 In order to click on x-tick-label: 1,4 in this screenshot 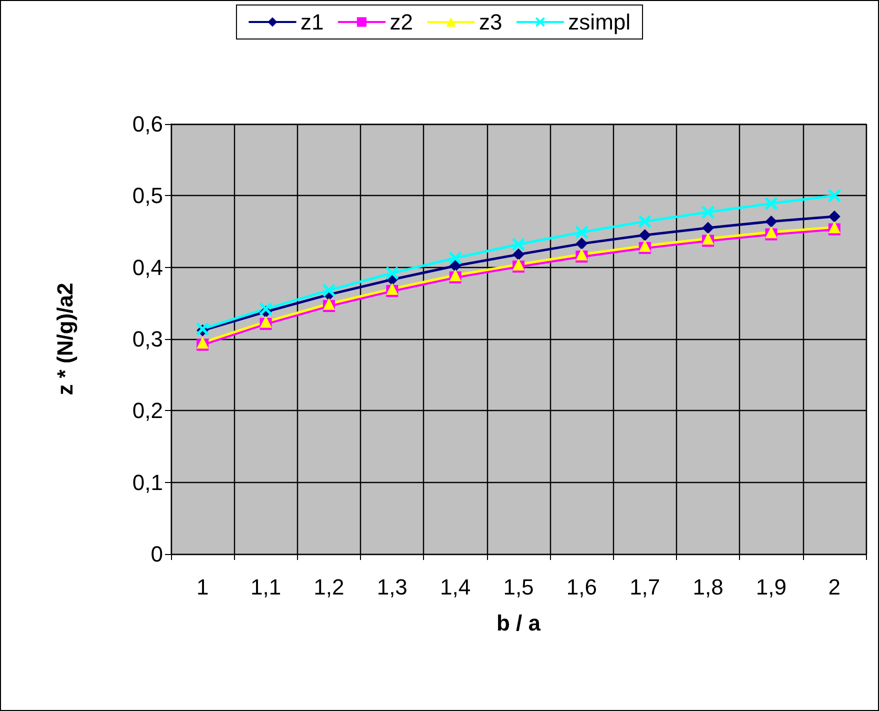, I will do `click(455, 587)`.